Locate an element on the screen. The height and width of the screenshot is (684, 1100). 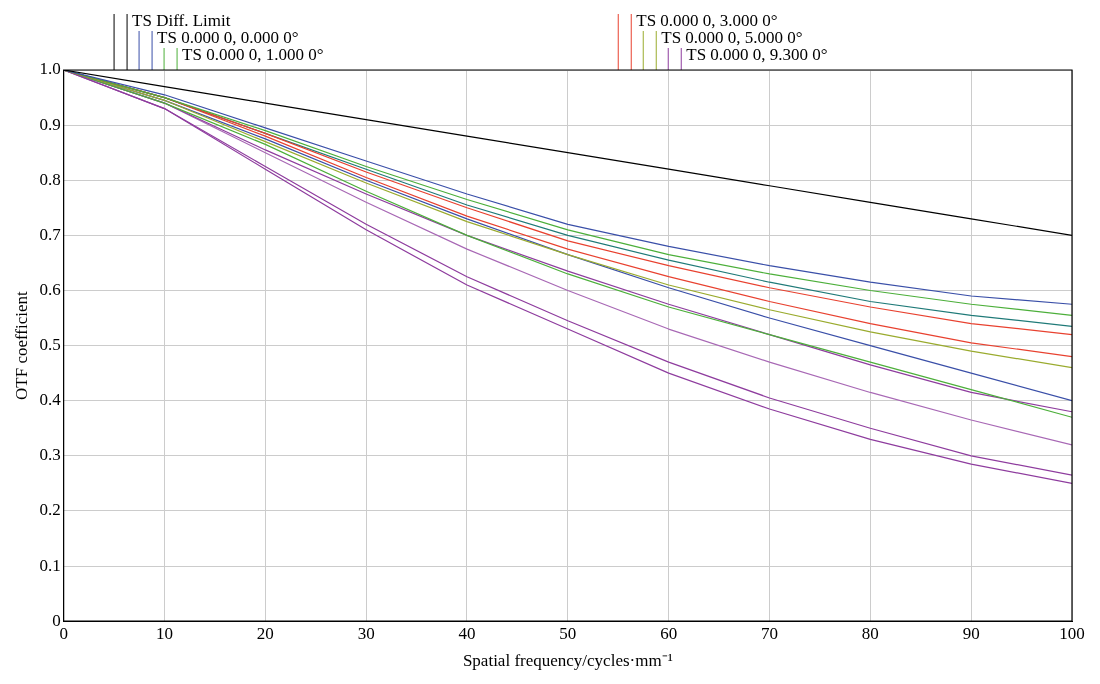
x-tick-label: 70 is located at coordinates (769, 633).